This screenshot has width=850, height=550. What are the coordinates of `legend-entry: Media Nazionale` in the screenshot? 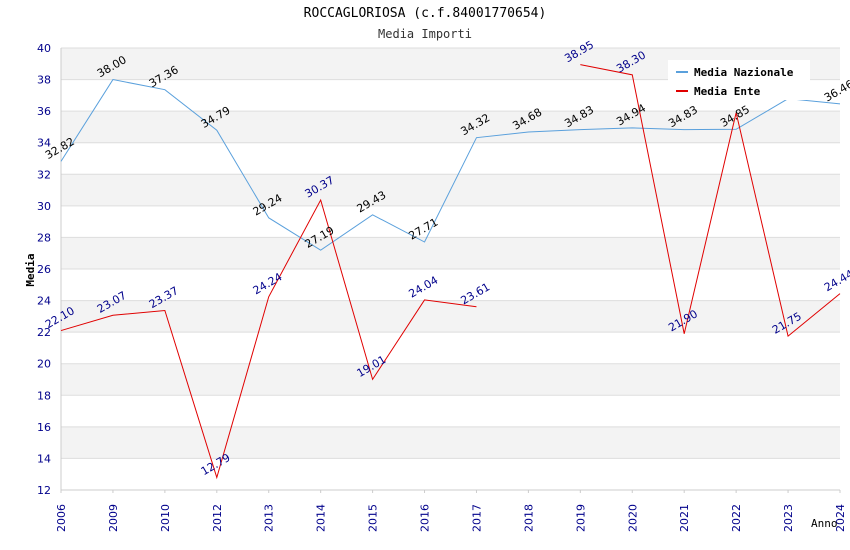 It's located at (744, 72).